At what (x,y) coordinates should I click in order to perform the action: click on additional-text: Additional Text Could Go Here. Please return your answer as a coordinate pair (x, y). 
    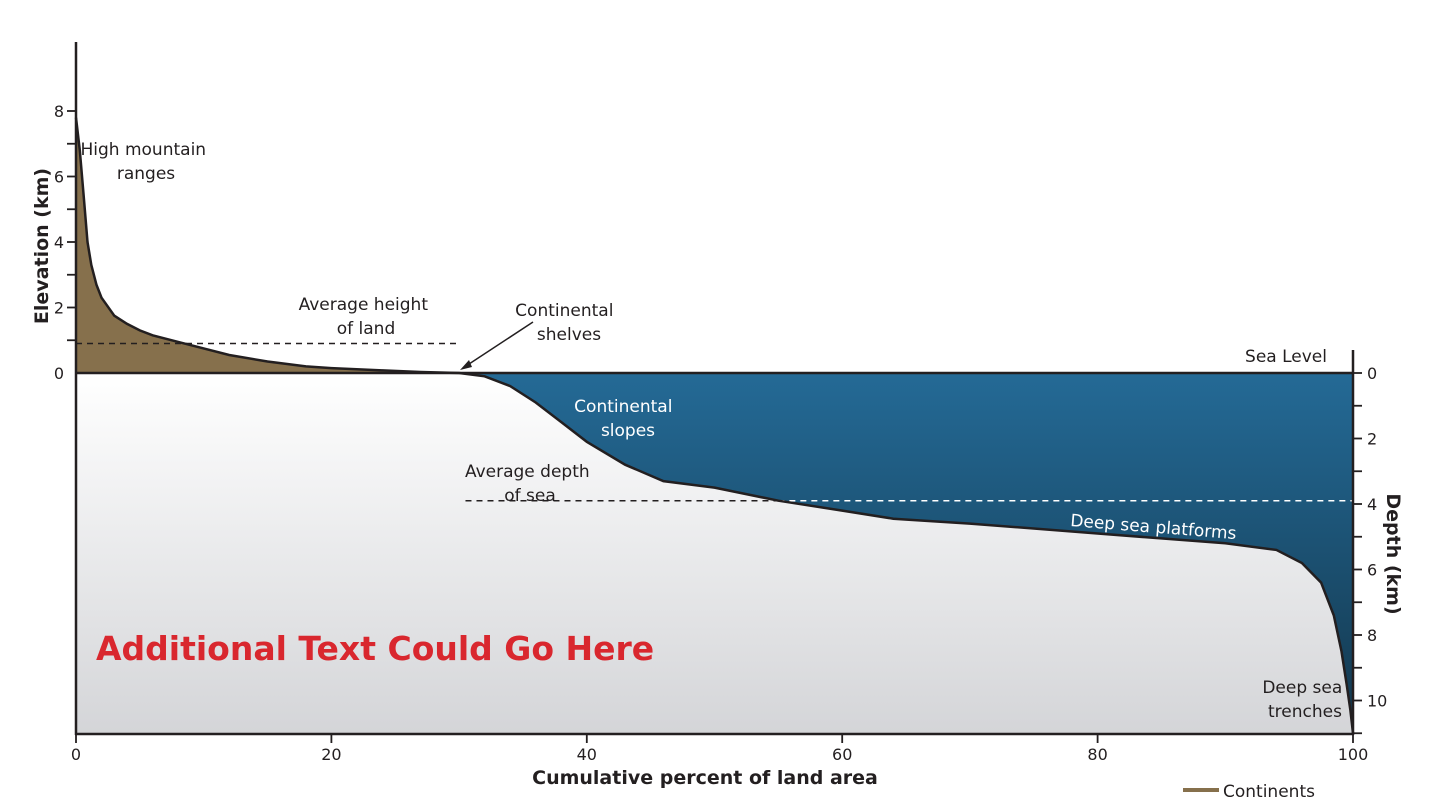
    Looking at the image, I should click on (375, 648).